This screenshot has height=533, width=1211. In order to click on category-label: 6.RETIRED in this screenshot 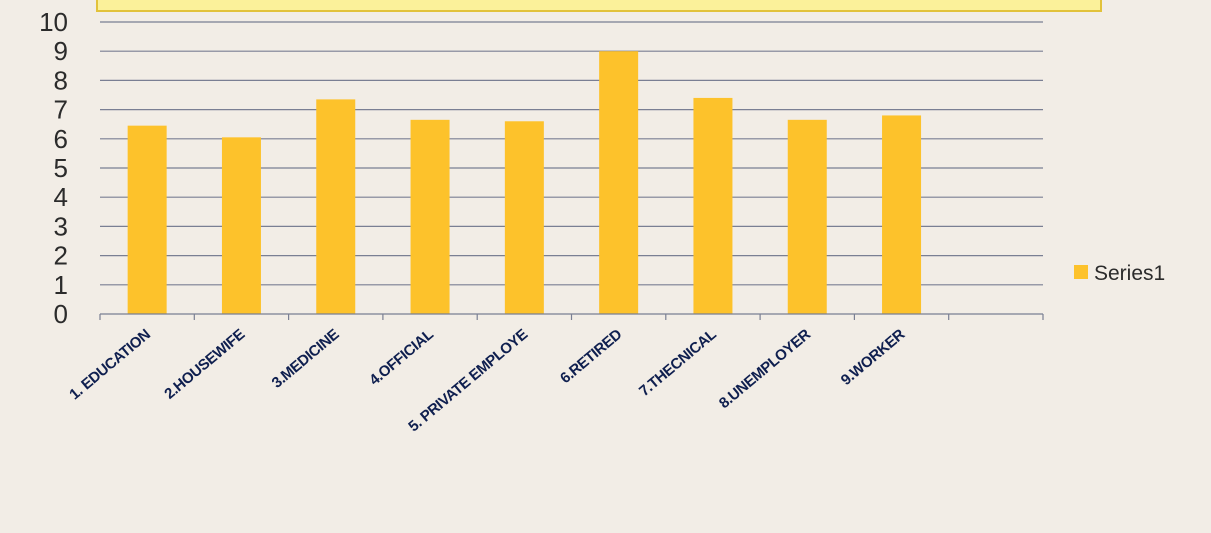, I will do `click(591, 356)`.